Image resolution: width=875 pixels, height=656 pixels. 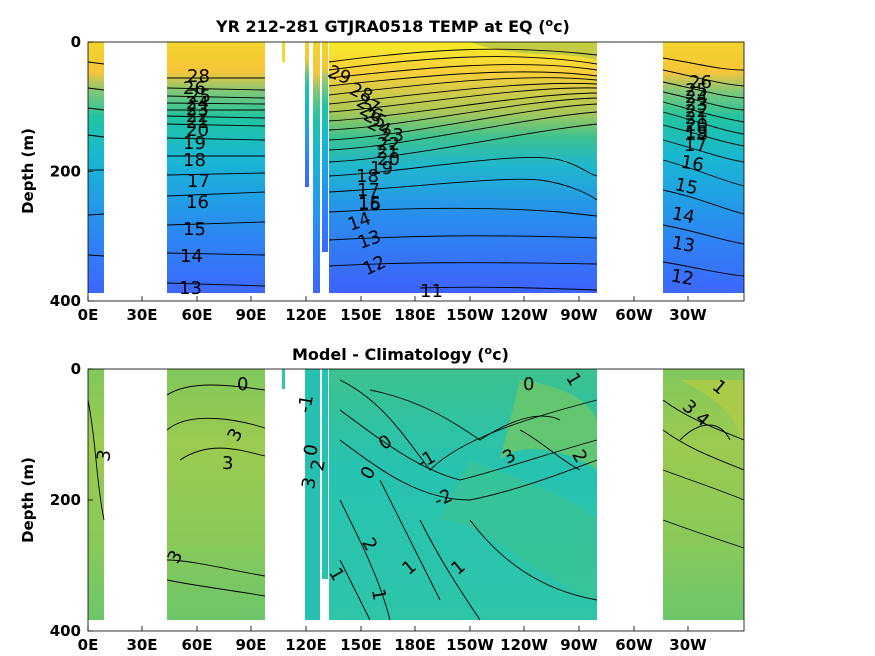 I want to click on contour-label: -1, so click(x=306, y=403).